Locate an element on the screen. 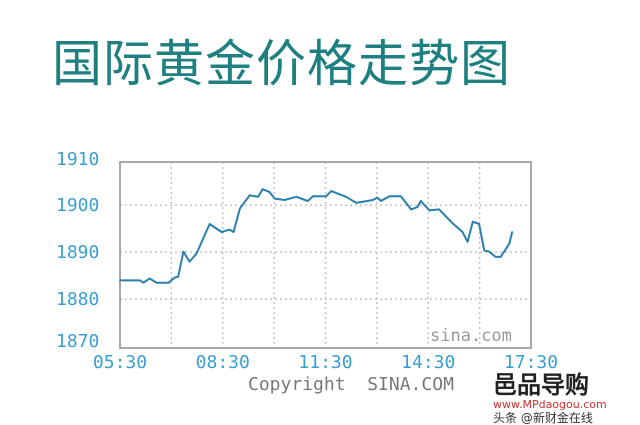  page-title: 国际黄金价格走势图 is located at coordinates (281, 64).